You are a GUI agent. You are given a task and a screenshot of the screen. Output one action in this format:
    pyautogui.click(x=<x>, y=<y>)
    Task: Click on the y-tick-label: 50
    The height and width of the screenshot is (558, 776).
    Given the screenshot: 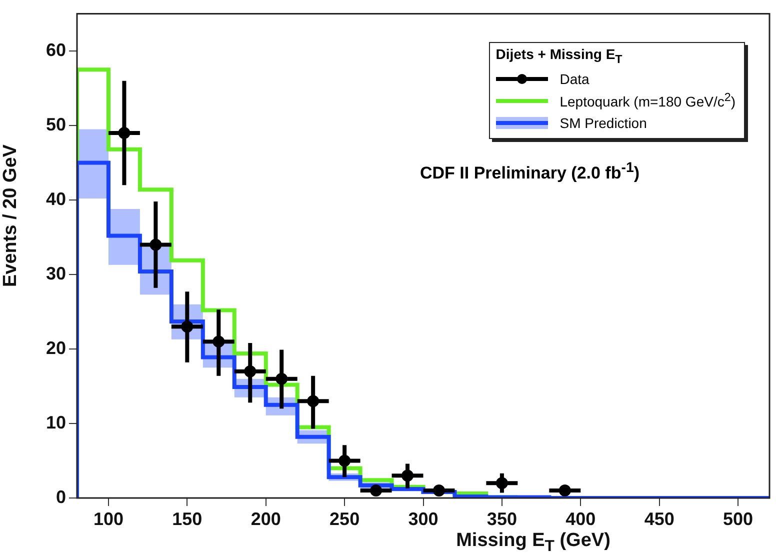 What is the action you would take?
    pyautogui.click(x=56, y=124)
    